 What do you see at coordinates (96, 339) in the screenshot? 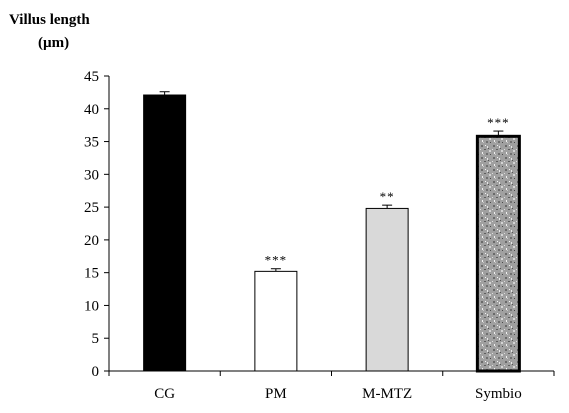
I see `y-tick-label: 5` at bounding box center [96, 339].